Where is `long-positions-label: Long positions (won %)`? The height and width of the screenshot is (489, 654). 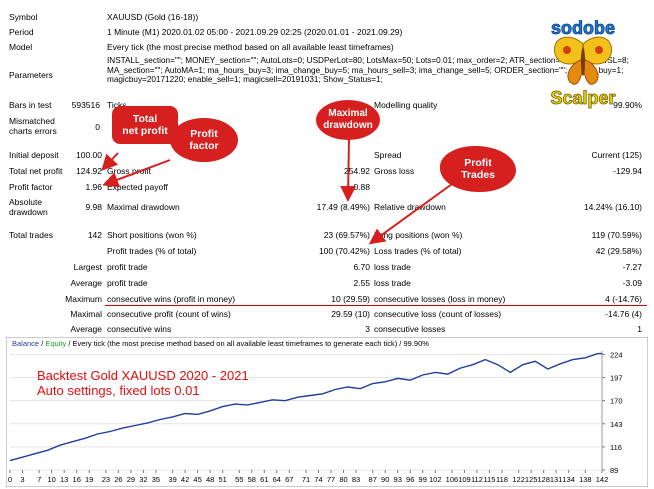 long-positions-label: Long positions (won %) is located at coordinates (418, 235).